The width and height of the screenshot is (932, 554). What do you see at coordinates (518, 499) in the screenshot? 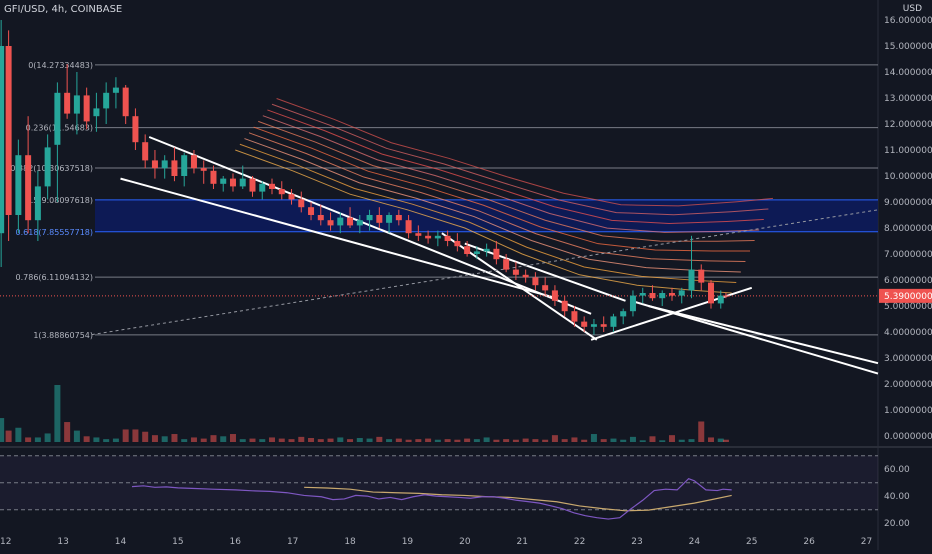
I see `rsi-ma-line` at bounding box center [518, 499].